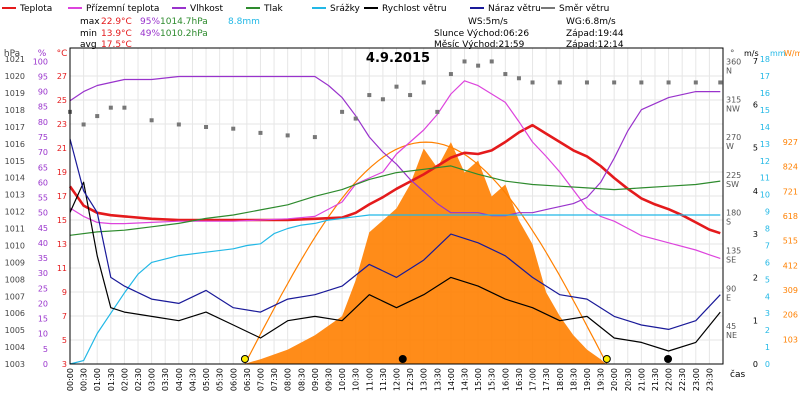  Describe the element at coordinates (488, 22) in the screenshot. I see `stats-ws: WS:5m/s` at that location.